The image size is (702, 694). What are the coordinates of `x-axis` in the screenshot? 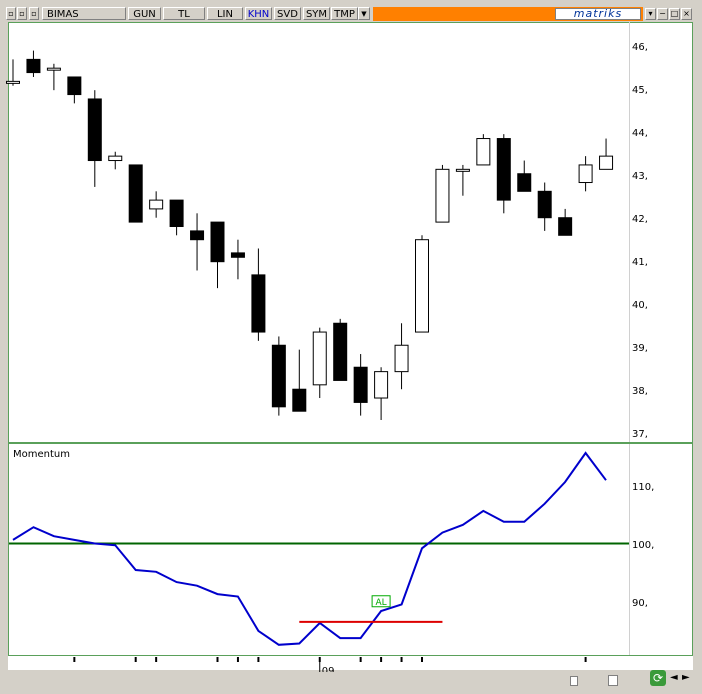 It's located at (330, 666).